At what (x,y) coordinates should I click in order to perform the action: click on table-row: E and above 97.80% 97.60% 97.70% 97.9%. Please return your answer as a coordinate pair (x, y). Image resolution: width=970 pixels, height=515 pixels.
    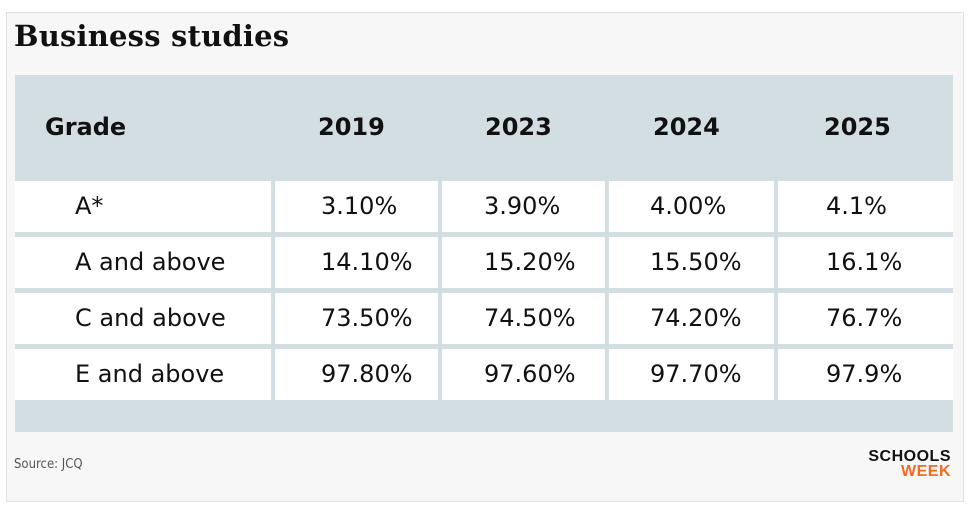
    Looking at the image, I should click on (484, 374).